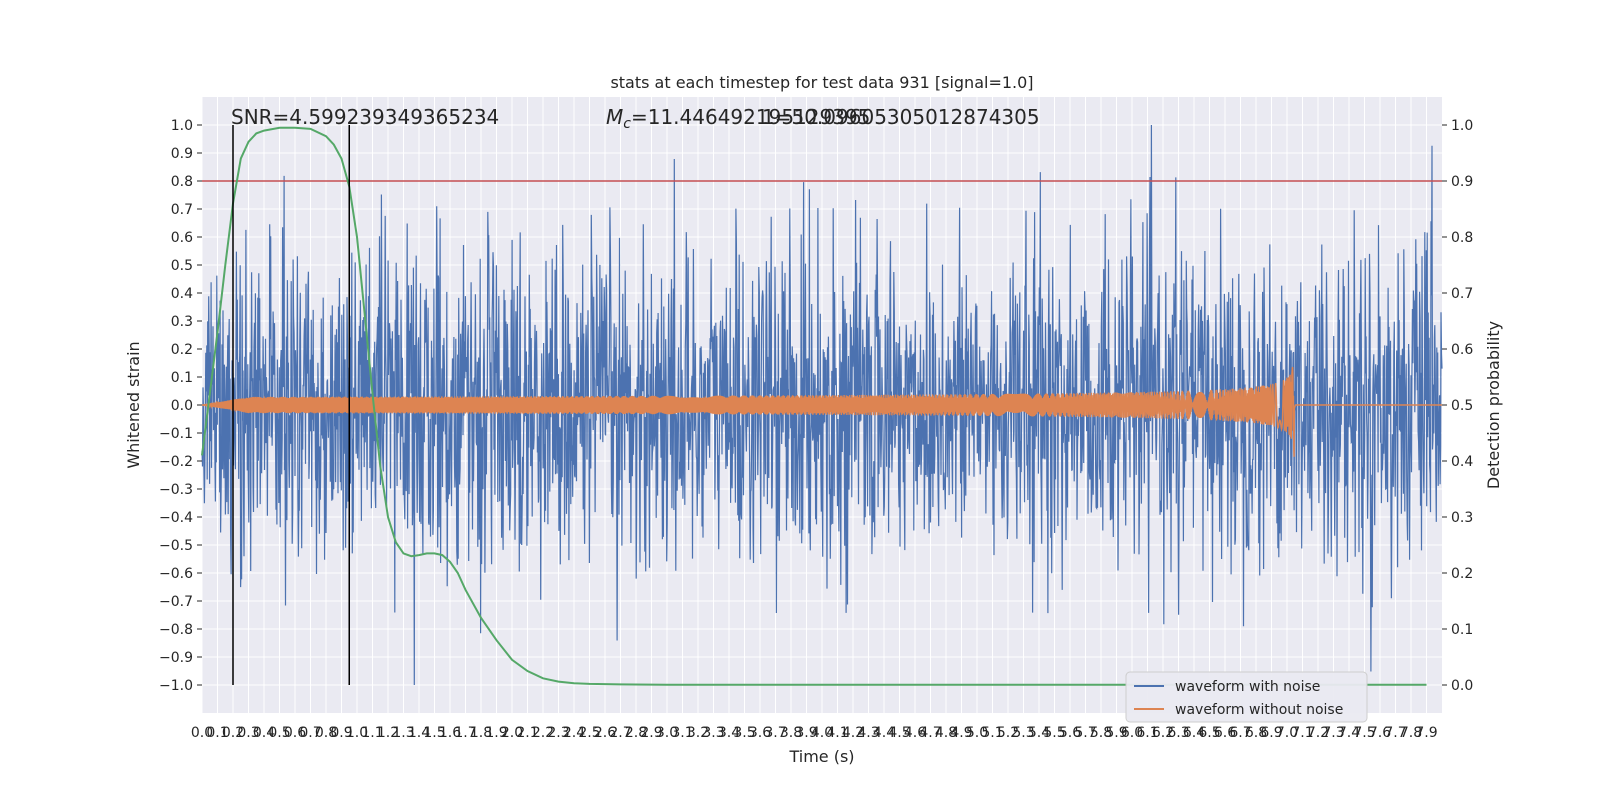 The width and height of the screenshot is (1600, 800). Describe the element at coordinates (627, 124) in the screenshot. I see `chirp-mass-subscript: c` at that location.